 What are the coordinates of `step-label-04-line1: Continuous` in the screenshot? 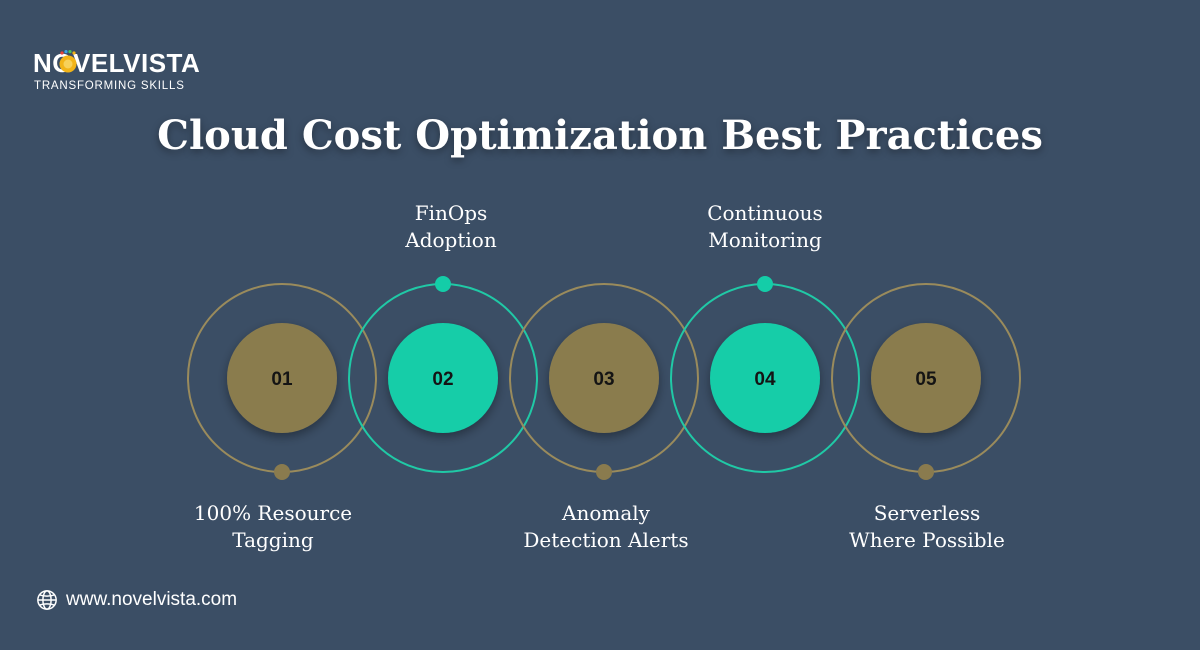 It's located at (765, 213).